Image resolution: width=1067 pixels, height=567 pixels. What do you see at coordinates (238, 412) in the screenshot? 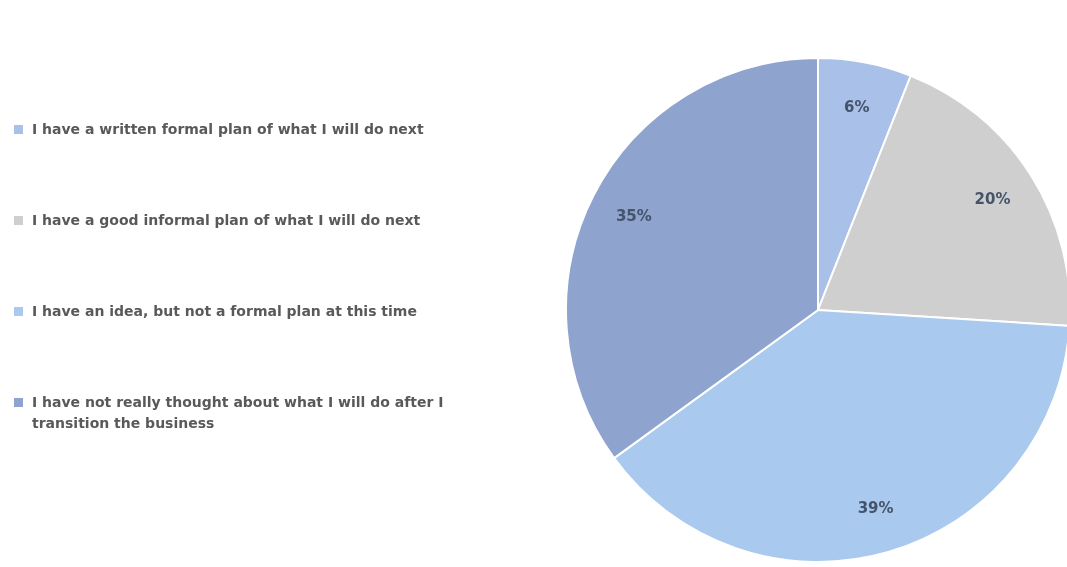
I see `legend-label: I have not really thought about what I will do after I transition the business` at bounding box center [238, 412].